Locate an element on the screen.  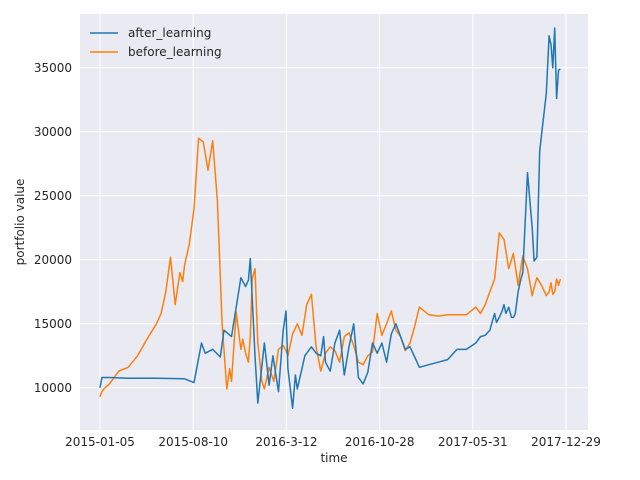
y-tick-labels: 10000 15000 20000 25000 30000 35000 is located at coordinates (53, 228).